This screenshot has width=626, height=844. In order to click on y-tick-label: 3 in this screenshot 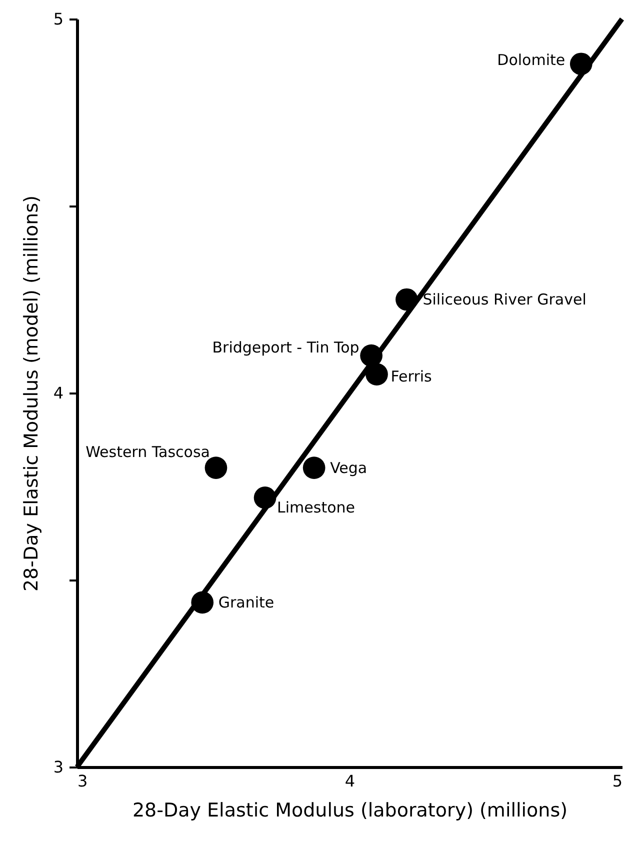, I will do `click(58, 767)`.